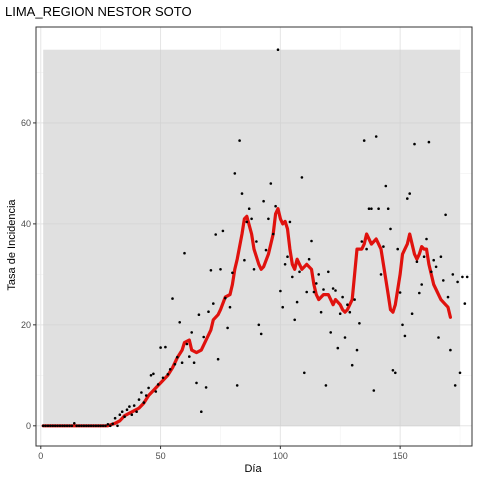 This screenshot has width=480, height=480. I want to click on x-tick-label: 0, so click(40, 456).